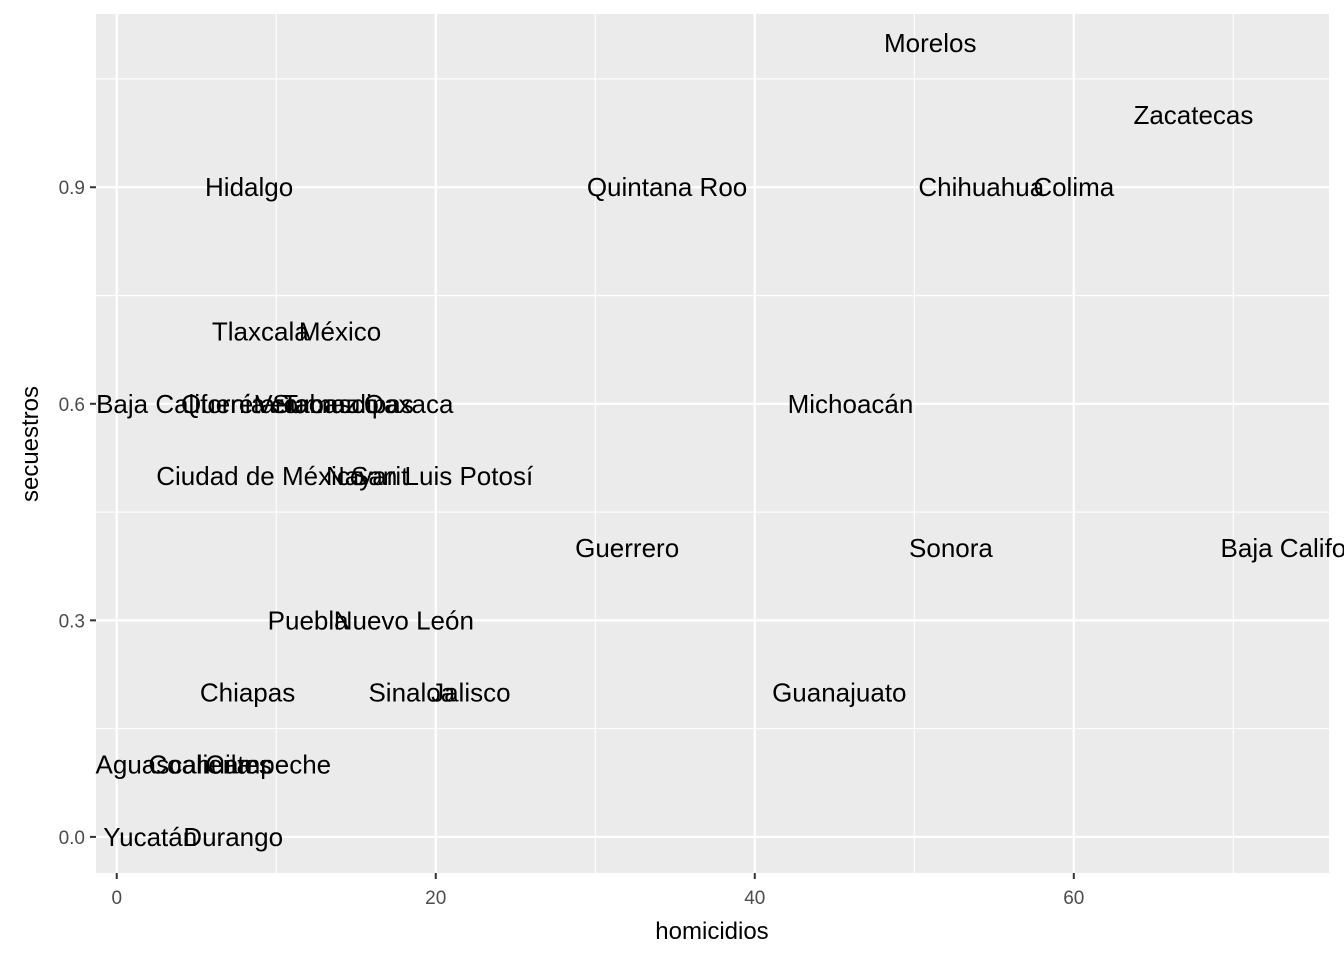 The height and width of the screenshot is (960, 1344). I want to click on point-label: Guerrero, so click(627, 548).